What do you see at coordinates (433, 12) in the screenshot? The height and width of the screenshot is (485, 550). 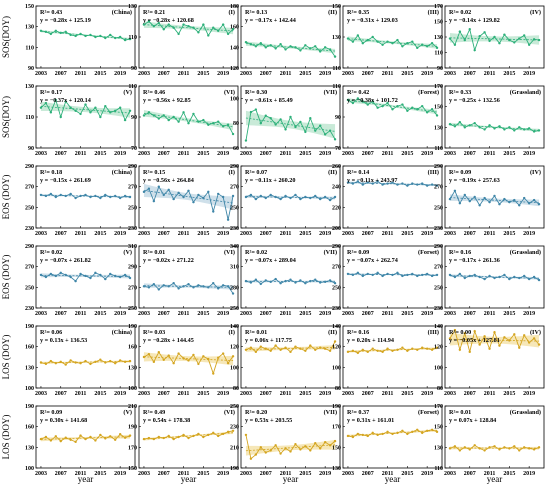 I see `region-label: (III)` at bounding box center [433, 12].